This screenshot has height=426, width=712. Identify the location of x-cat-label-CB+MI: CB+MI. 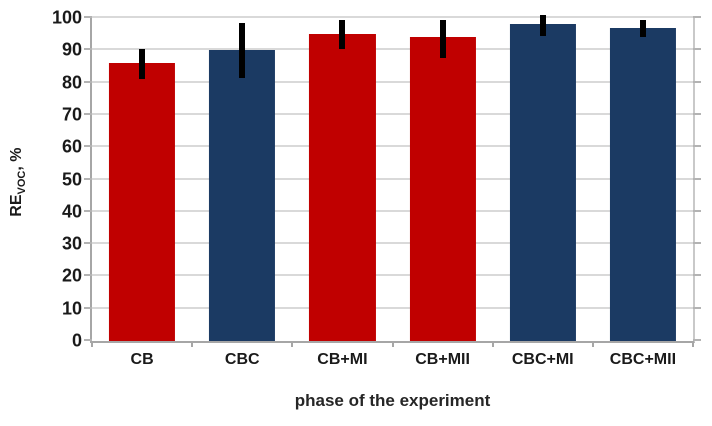
(342, 359).